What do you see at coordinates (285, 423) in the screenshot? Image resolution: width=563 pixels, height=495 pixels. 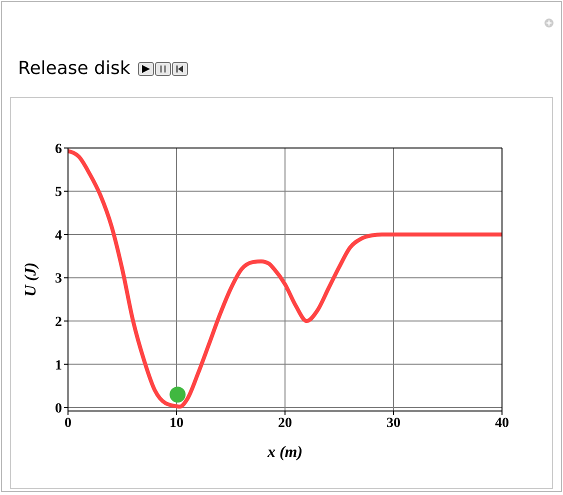 I see `x-tick-label: 20` at bounding box center [285, 423].